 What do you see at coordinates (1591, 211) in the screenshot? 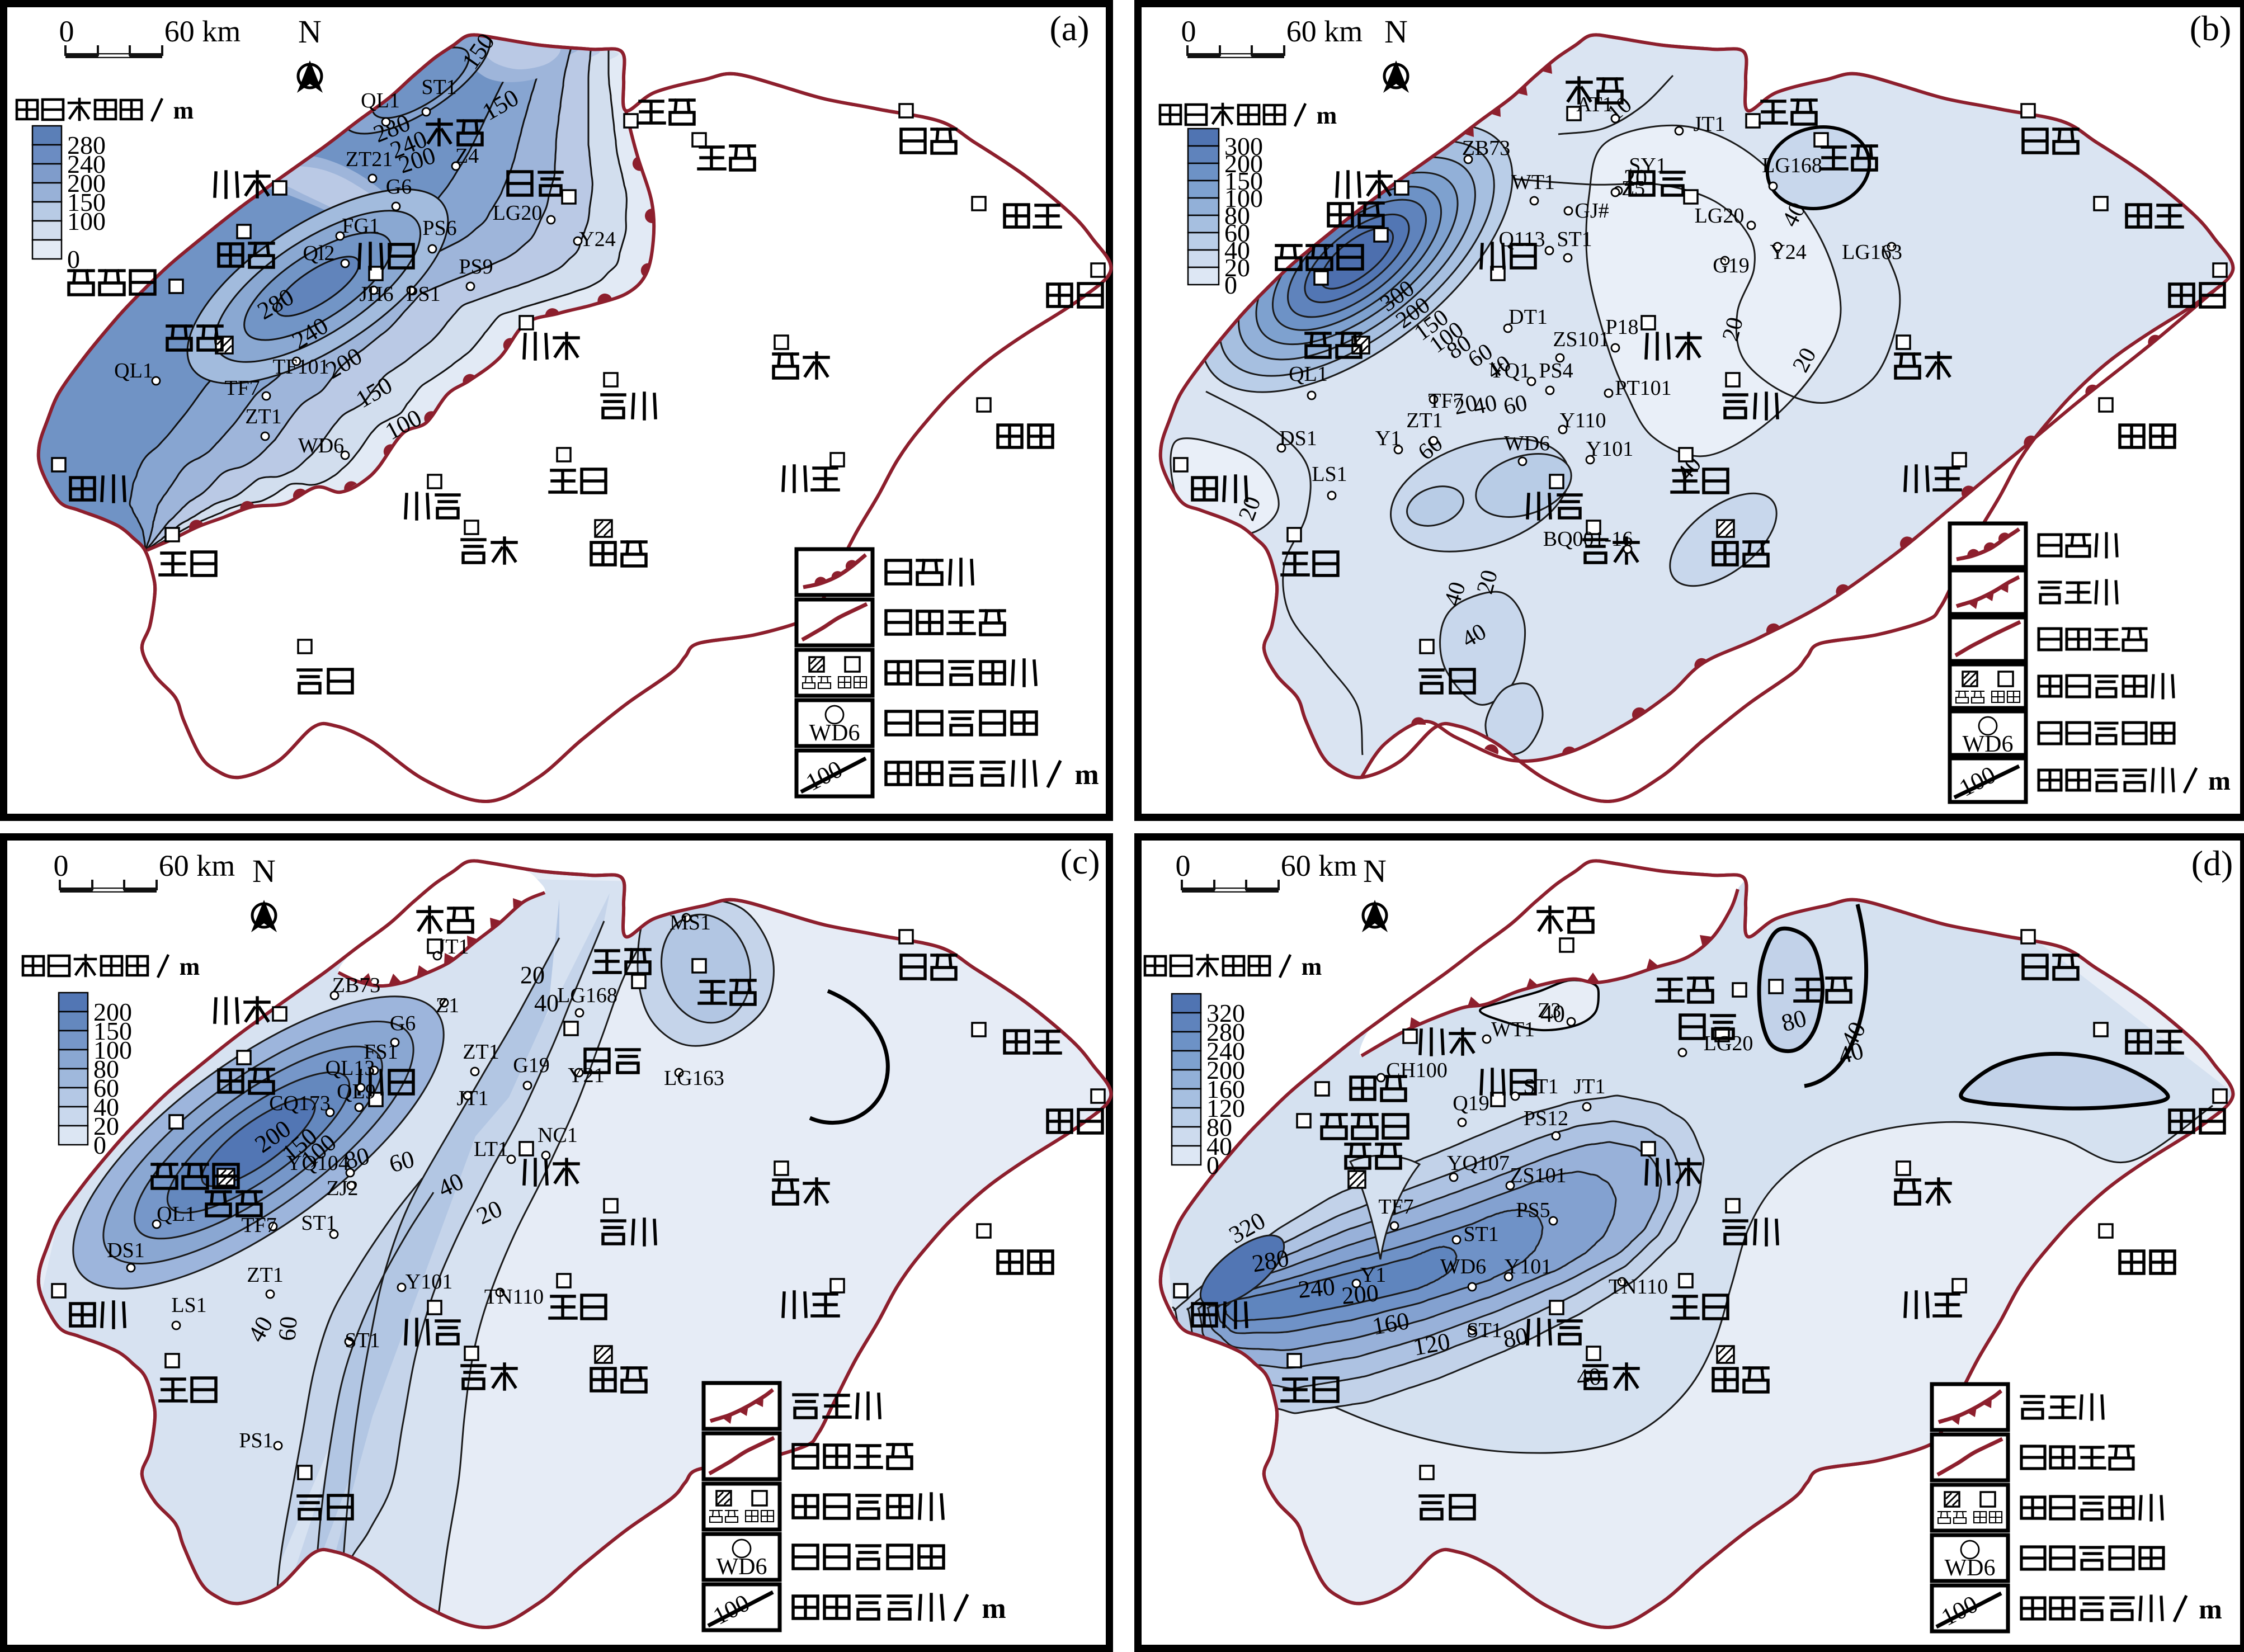
I see `svg-text: GJ#` at bounding box center [1591, 211].